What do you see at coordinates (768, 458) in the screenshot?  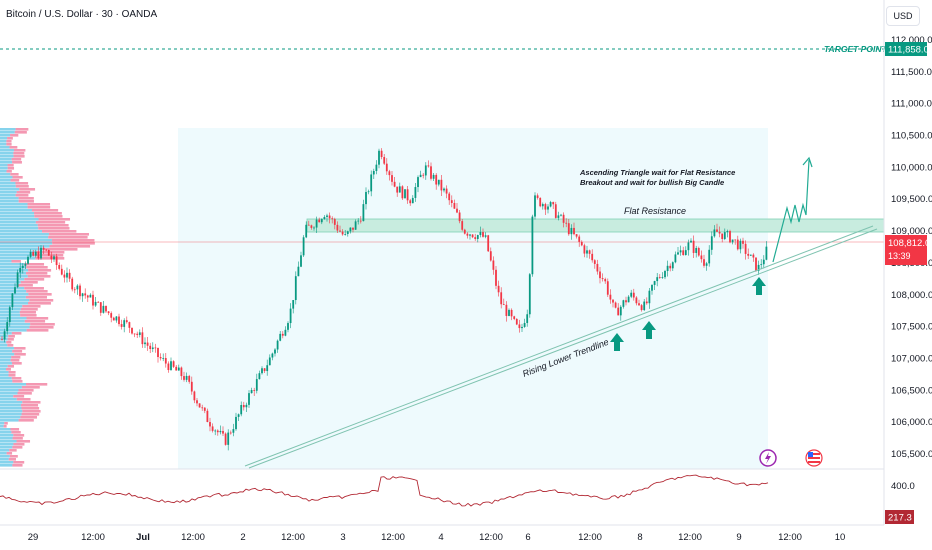 I see `lightning-event-icon` at bounding box center [768, 458].